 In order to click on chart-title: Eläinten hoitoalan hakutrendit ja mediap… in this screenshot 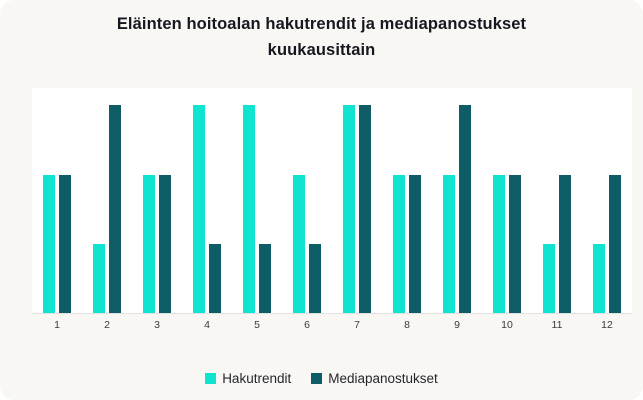, I will do `click(321, 37)`.